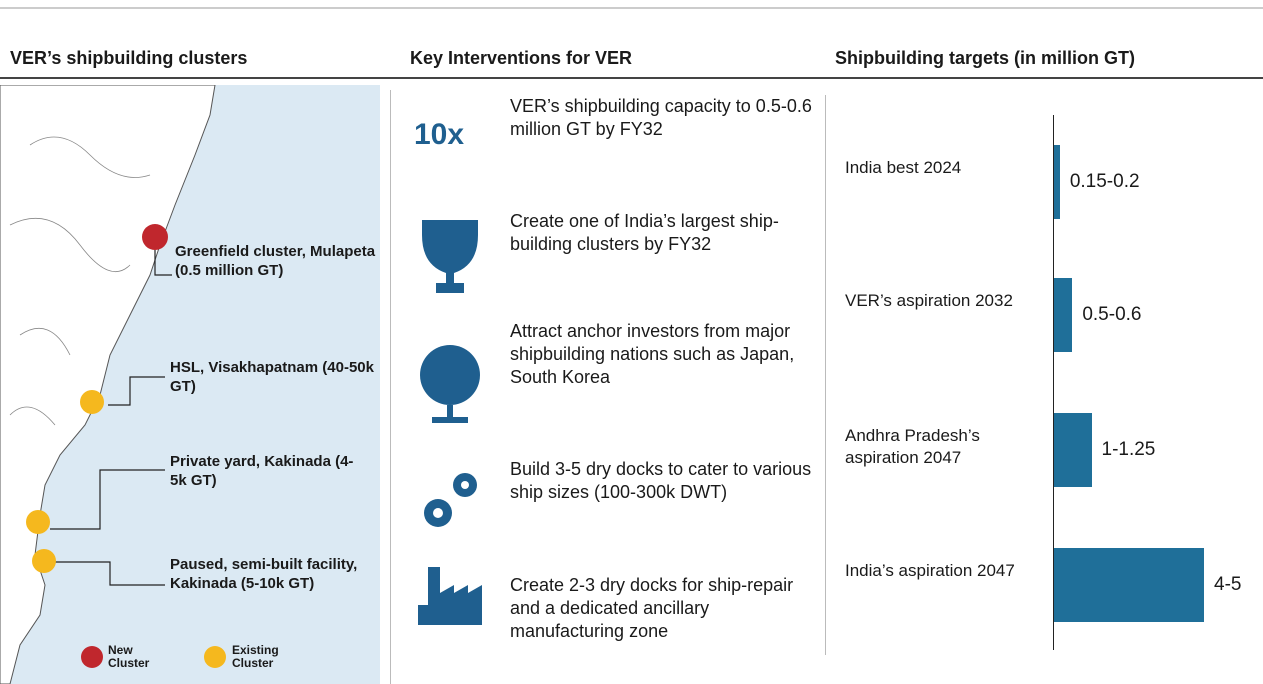 This screenshot has width=1263, height=684. What do you see at coordinates (272, 377) in the screenshot?
I see `cluster-label: HSL, Visakhapatnam (40-50k GT)` at bounding box center [272, 377].